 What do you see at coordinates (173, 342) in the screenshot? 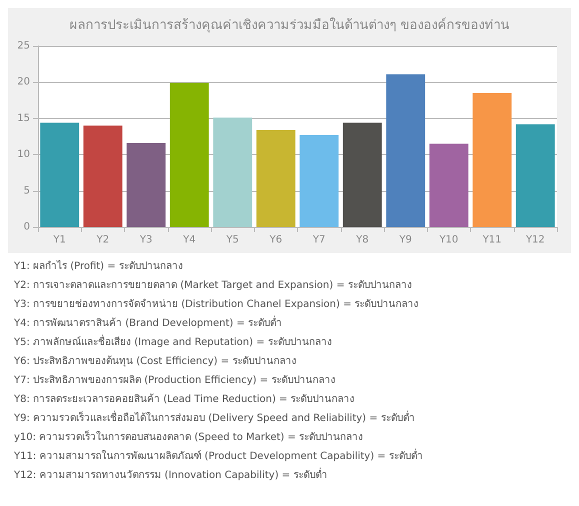
I see `text: Y5: ภาพลักษณ์และชื่อเสียง (Image and Reputation) = ระดับปานกลาง` at bounding box center [173, 342].